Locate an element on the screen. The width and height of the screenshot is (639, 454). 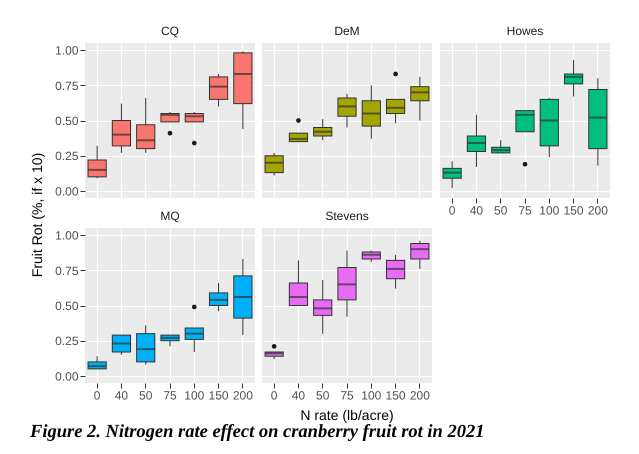
caption: Figure 2. Nitrogen rate effect on cranberry fruit rot in 2021 is located at coordinates (257, 432).